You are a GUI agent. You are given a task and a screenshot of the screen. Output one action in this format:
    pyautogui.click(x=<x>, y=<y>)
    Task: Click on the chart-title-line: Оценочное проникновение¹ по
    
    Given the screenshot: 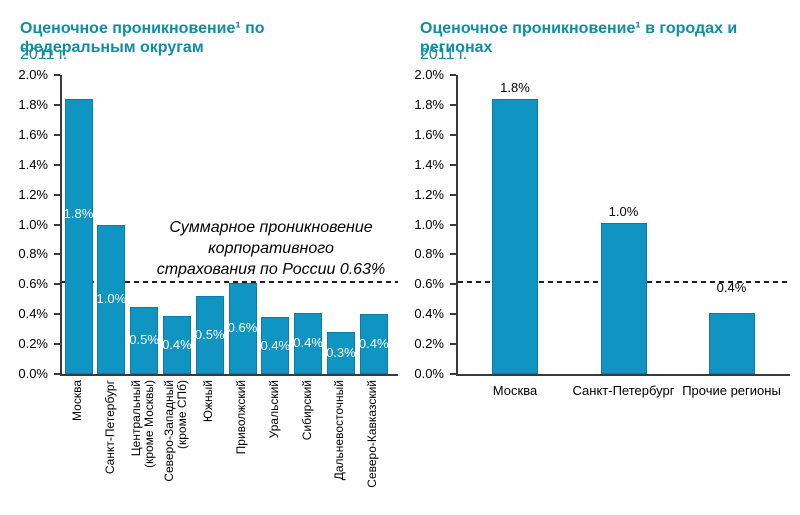 What is the action you would take?
    pyautogui.click(x=142, y=29)
    